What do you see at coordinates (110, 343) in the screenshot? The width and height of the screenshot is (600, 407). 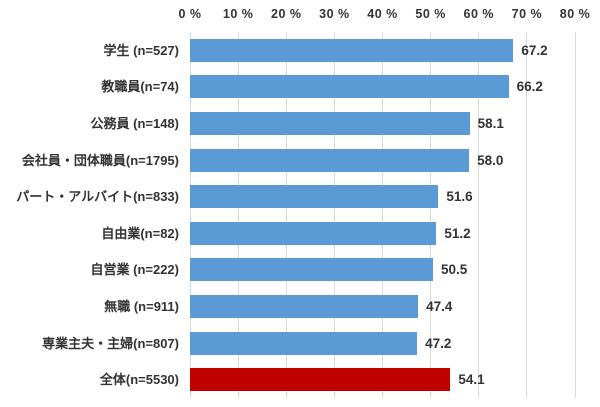 I see `category-label: 専業主夫・主婦(n=807)` at bounding box center [110, 343].